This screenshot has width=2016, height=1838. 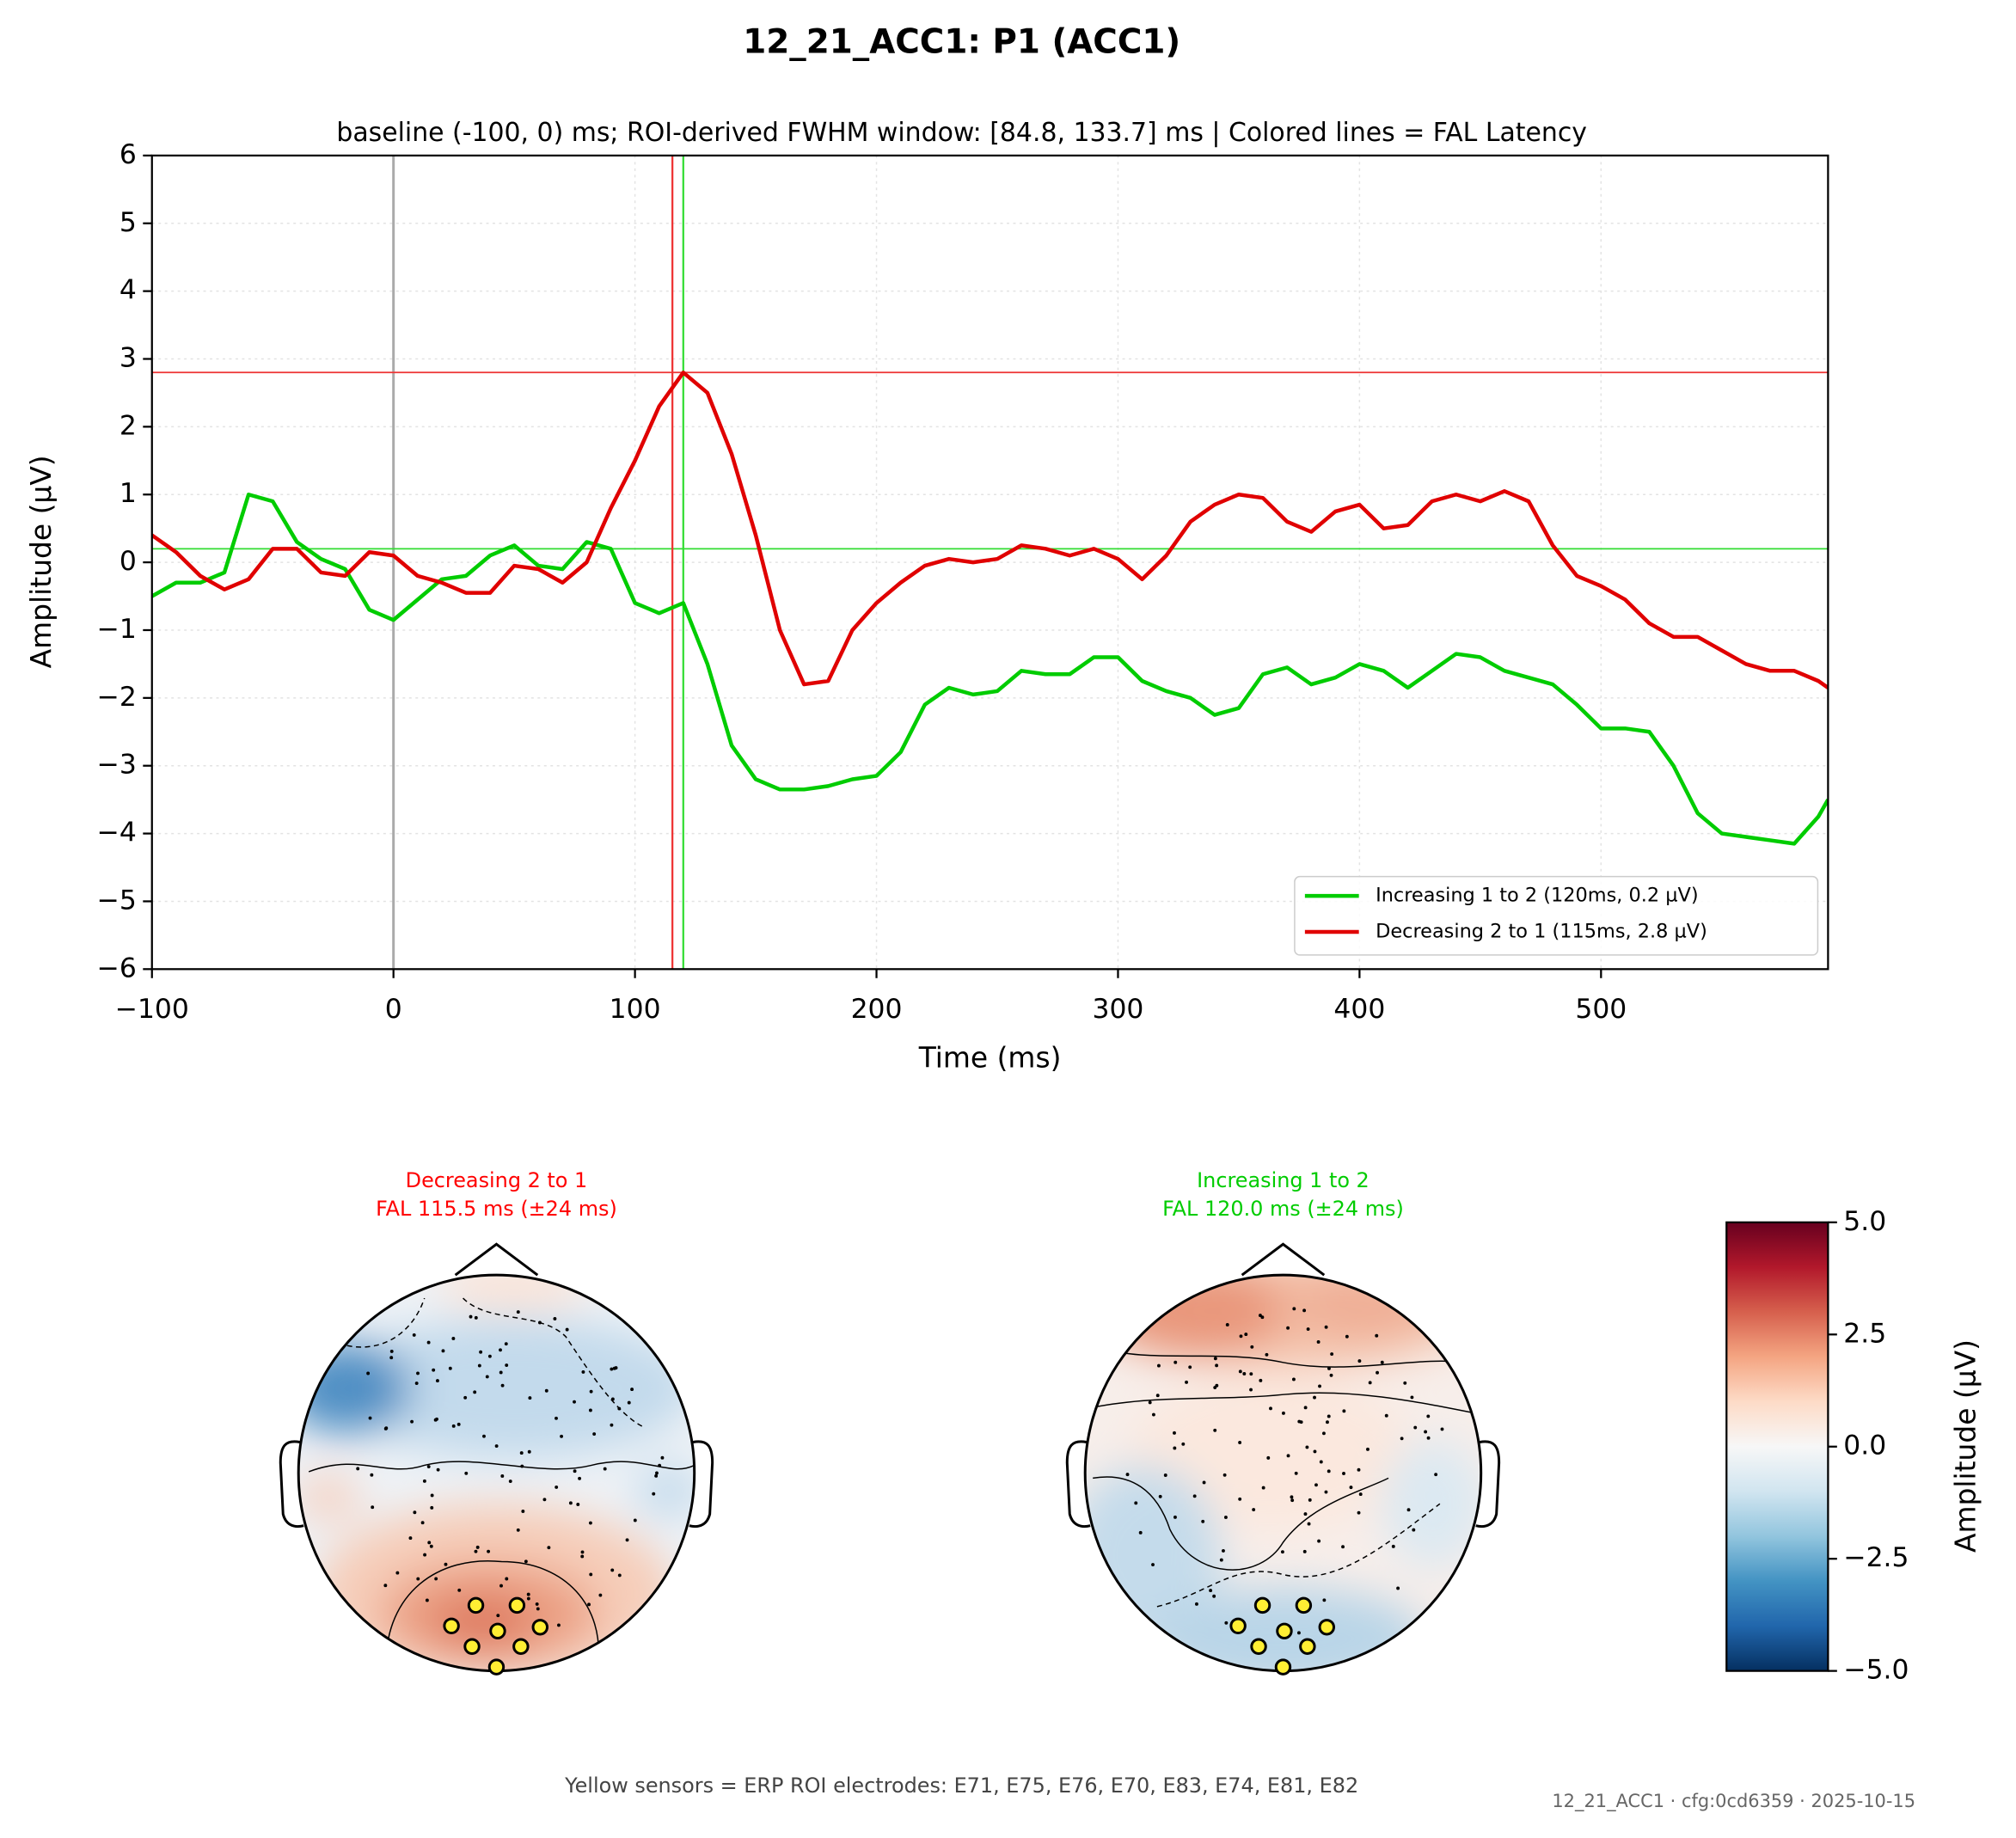 I want to click on legend-label: Increasing 1 to 2 (120ms, 0.2 µV), so click(x=1537, y=896).